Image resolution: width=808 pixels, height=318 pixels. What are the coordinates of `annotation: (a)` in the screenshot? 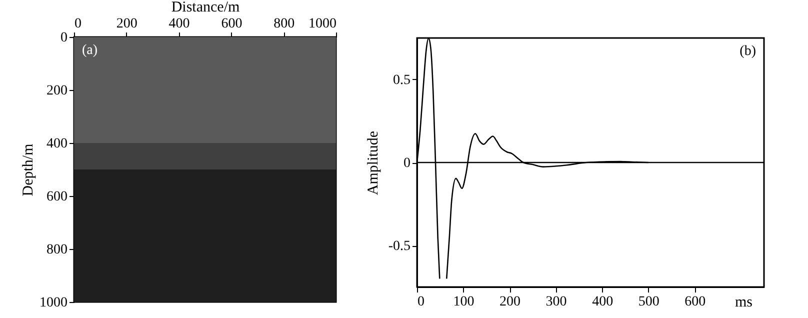 It's located at (90, 50).